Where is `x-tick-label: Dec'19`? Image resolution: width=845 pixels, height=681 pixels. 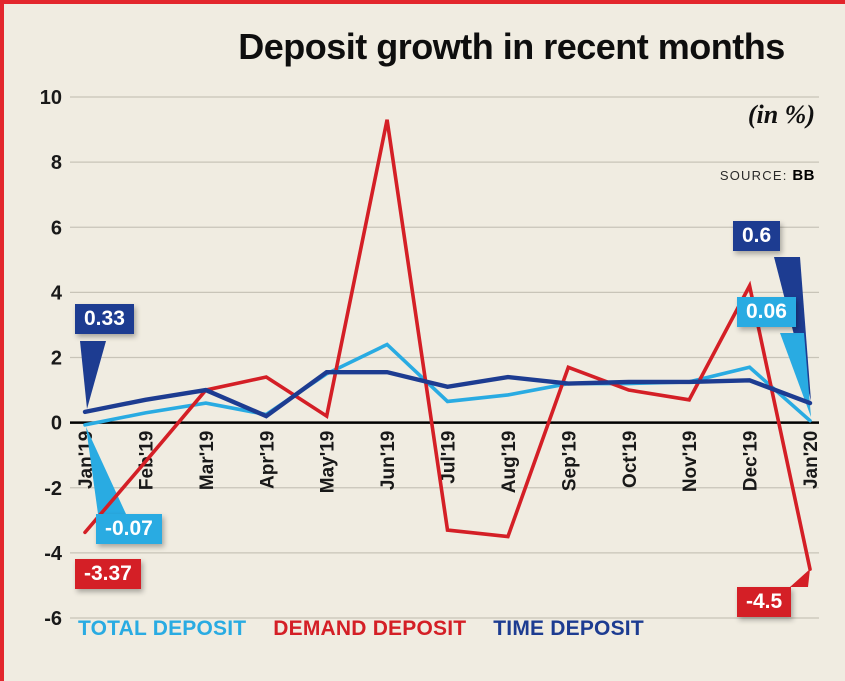
x-tick-label: Dec'19 is located at coordinates (751, 461).